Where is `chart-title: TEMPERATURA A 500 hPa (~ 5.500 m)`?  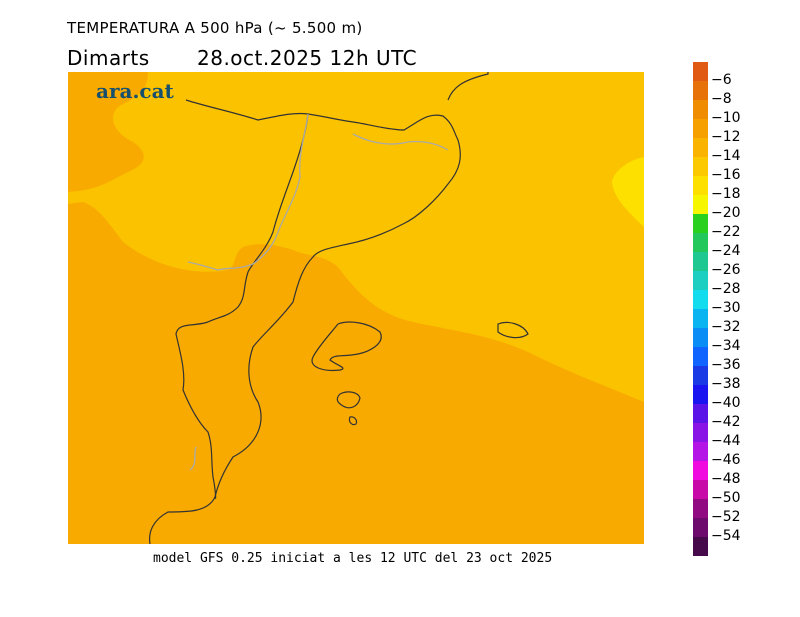
chart-title: TEMPERATURA A 500 hPa (~ 5.500 m) is located at coordinates (215, 28).